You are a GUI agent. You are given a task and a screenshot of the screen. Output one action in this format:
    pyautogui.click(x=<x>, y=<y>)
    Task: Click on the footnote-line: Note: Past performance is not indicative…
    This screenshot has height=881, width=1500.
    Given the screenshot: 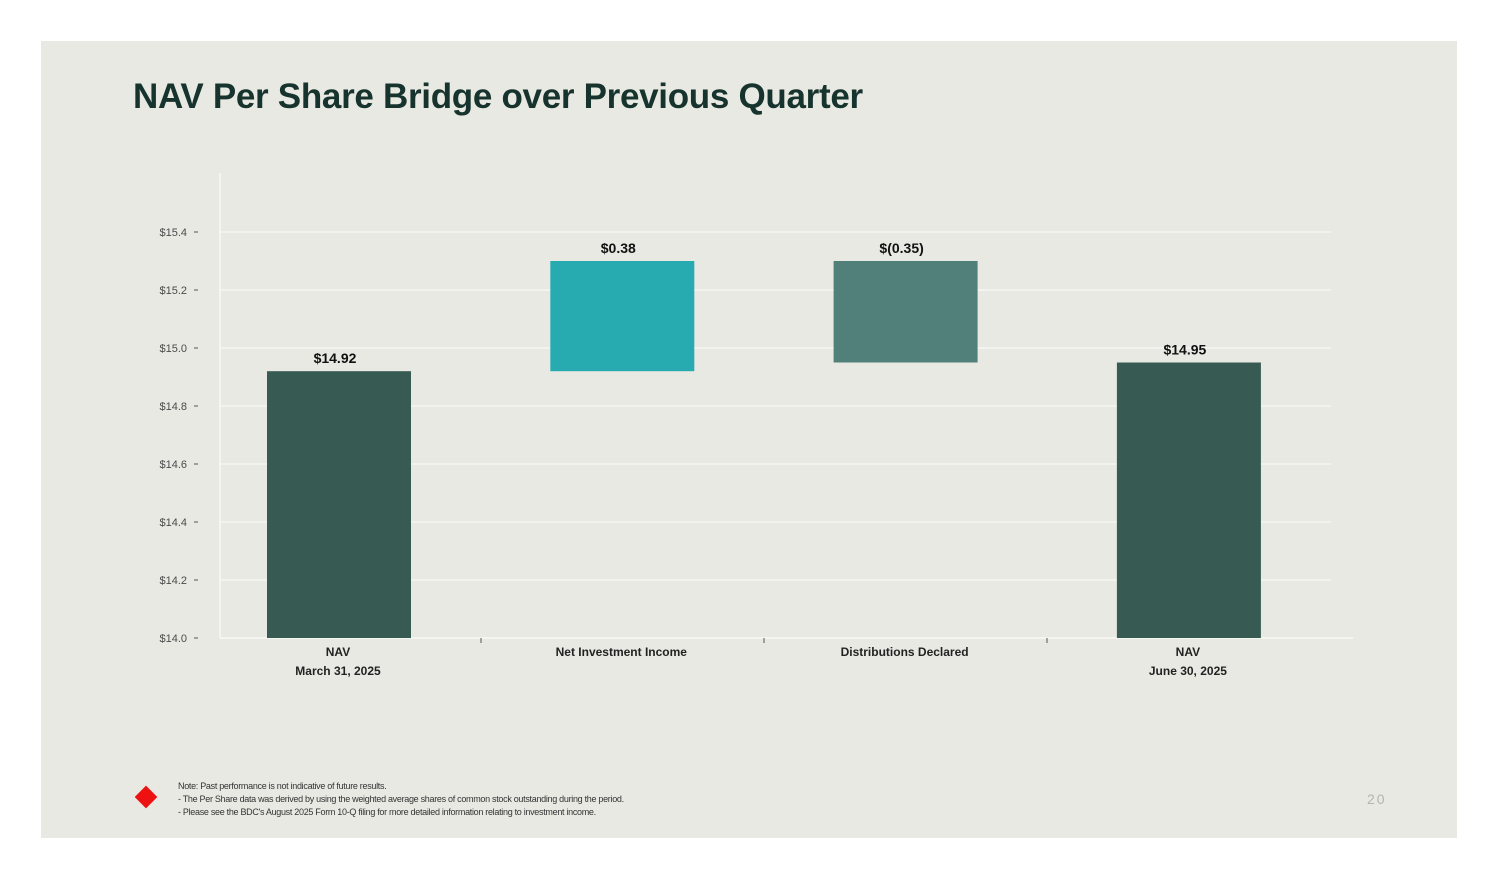 What is the action you would take?
    pyautogui.click(x=282, y=786)
    